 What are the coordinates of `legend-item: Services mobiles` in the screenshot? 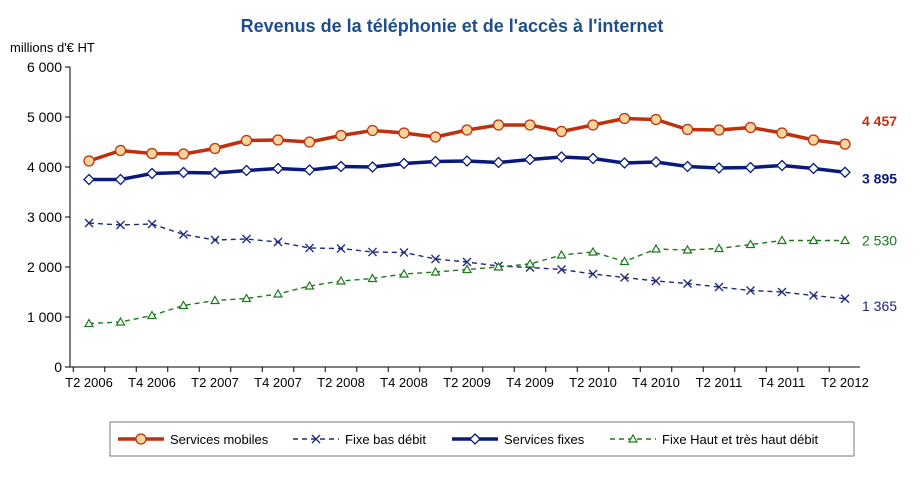 It's located at (193, 439).